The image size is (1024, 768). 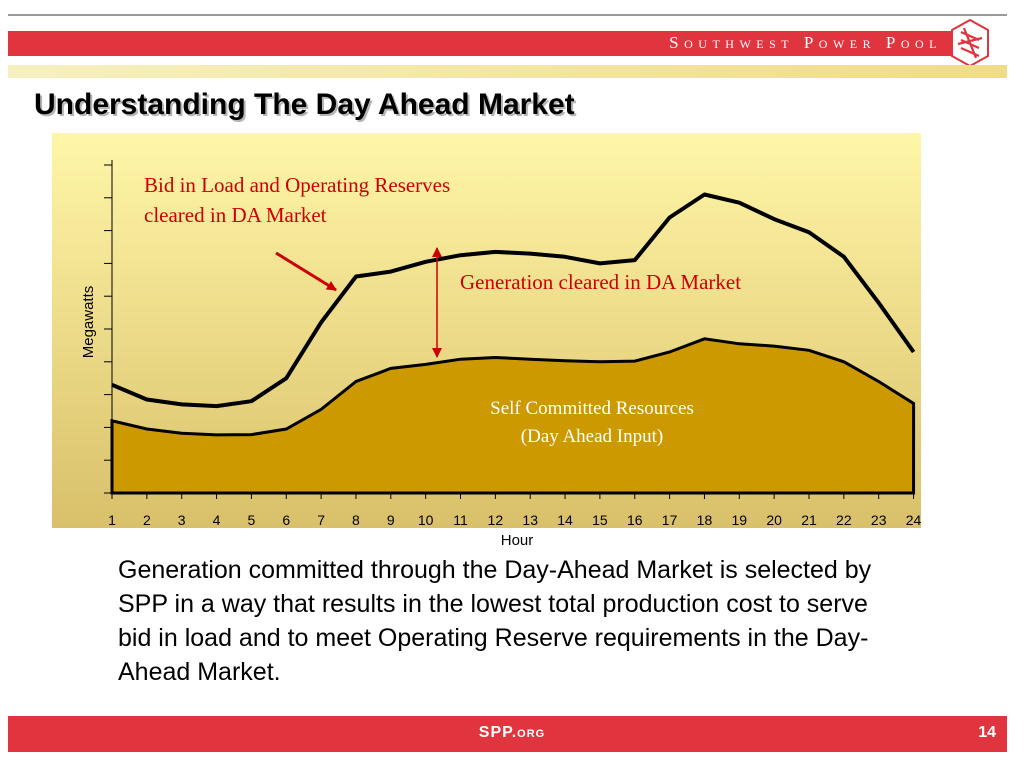 What do you see at coordinates (805, 42) in the screenshot?
I see `brand-name: Southwest Power Pool` at bounding box center [805, 42].